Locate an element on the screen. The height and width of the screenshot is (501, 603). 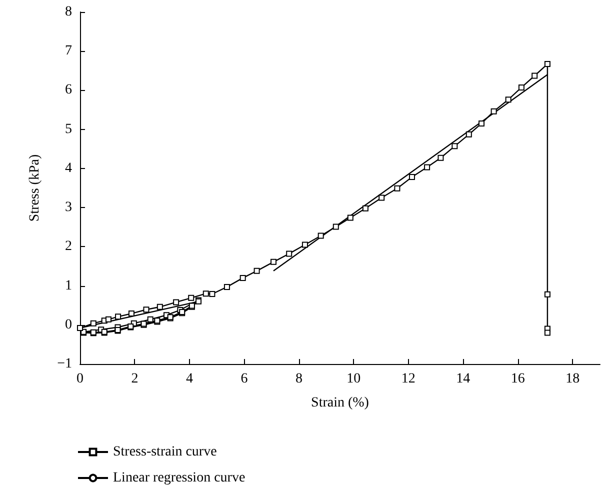
y-tick-label: 8 is located at coordinates (68, 12).